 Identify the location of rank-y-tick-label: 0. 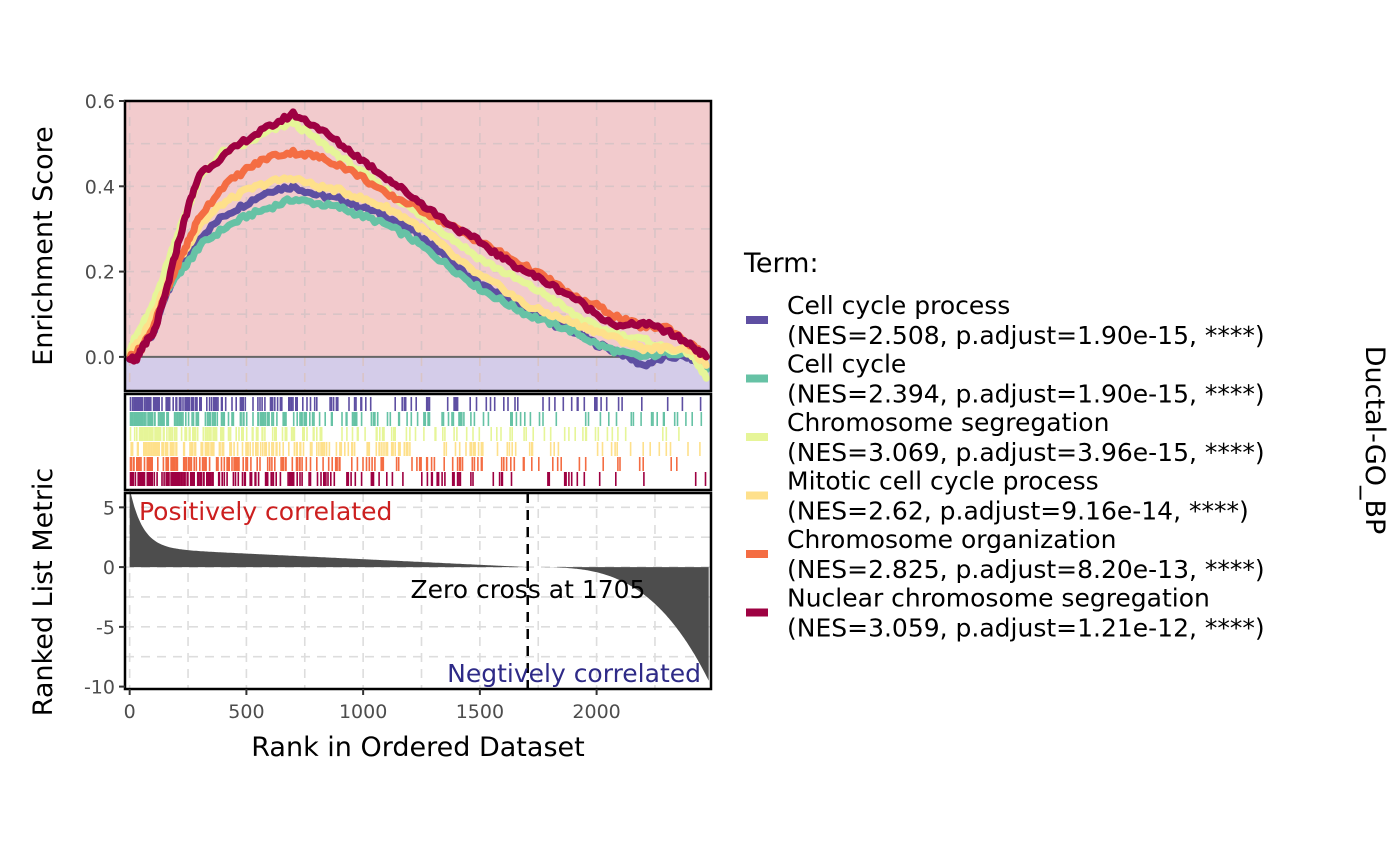
(109, 568).